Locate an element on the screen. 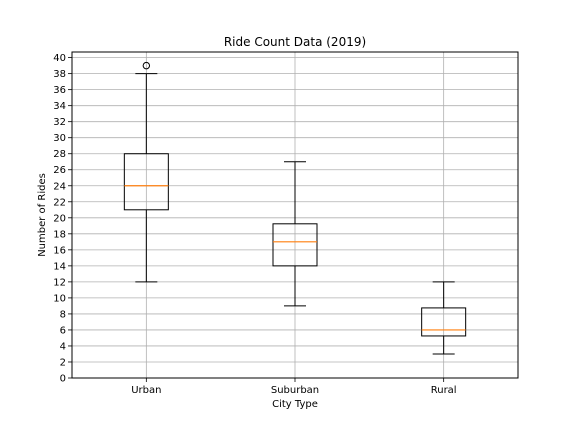 This screenshot has width=576, height=432. y-tick-label: 12 is located at coordinates (59, 282).